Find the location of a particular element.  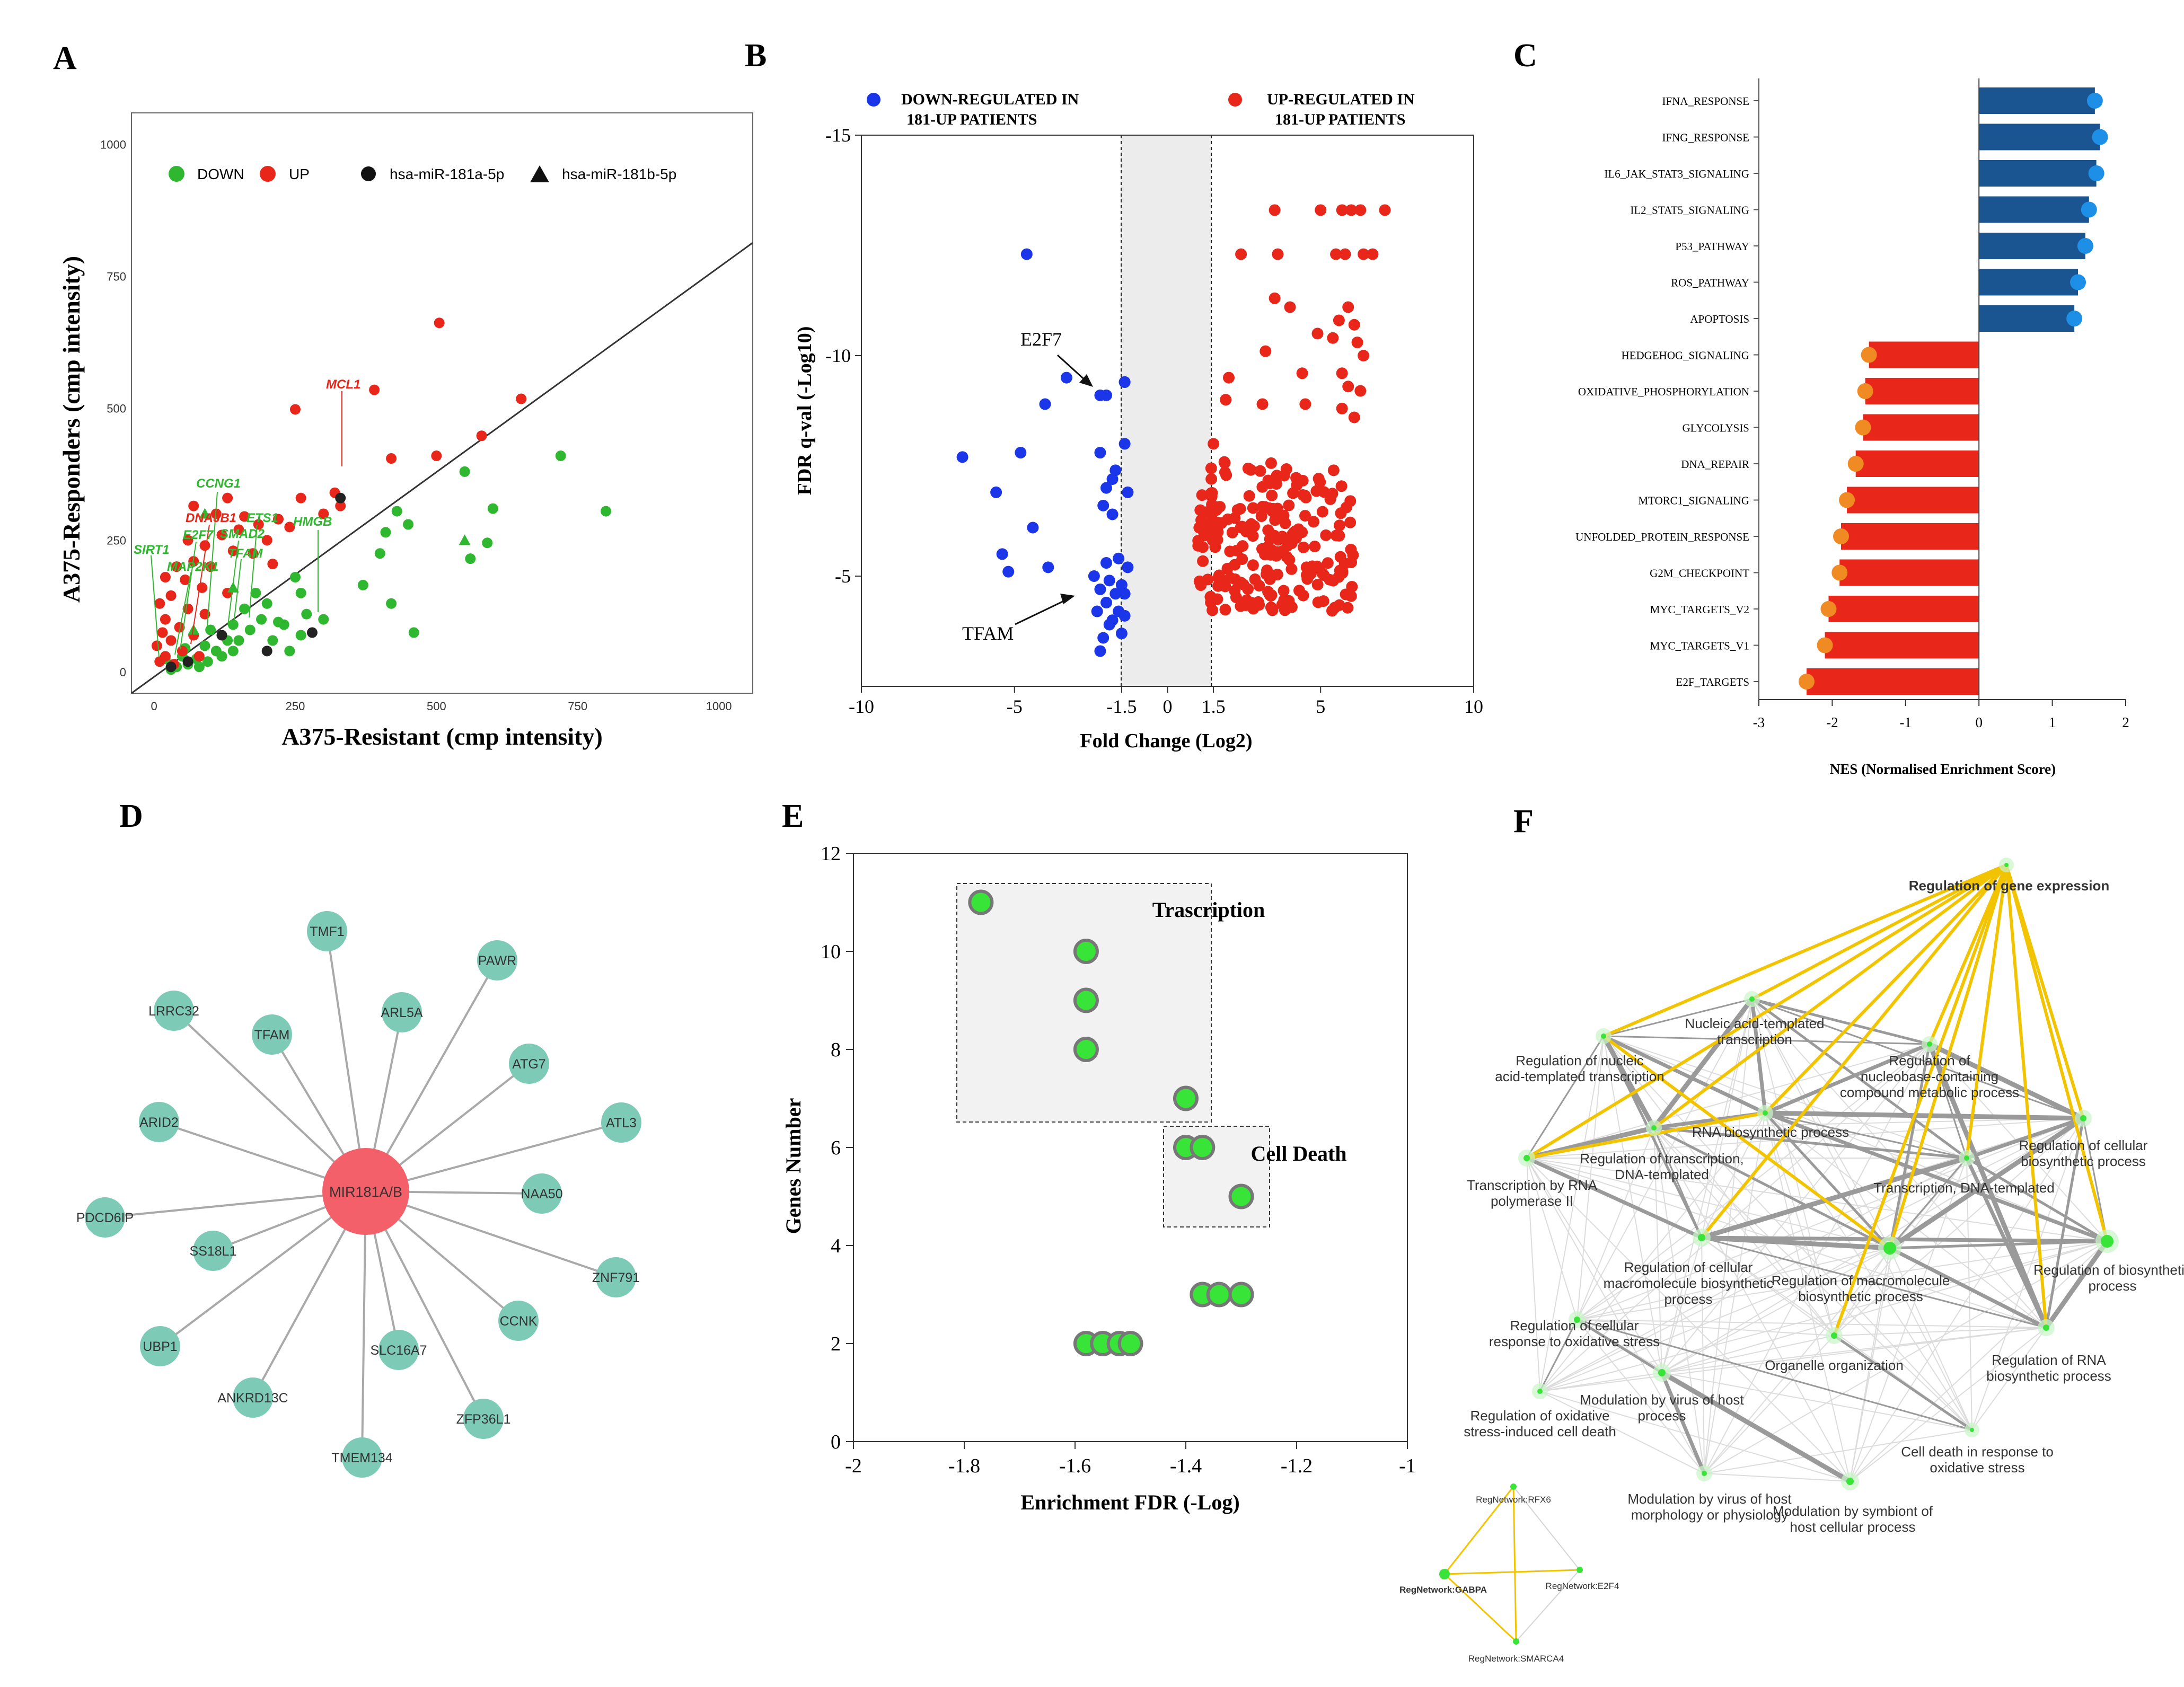

panel-e-x-label: Enrichment FDR (-Log) is located at coordinates (1130, 1502).